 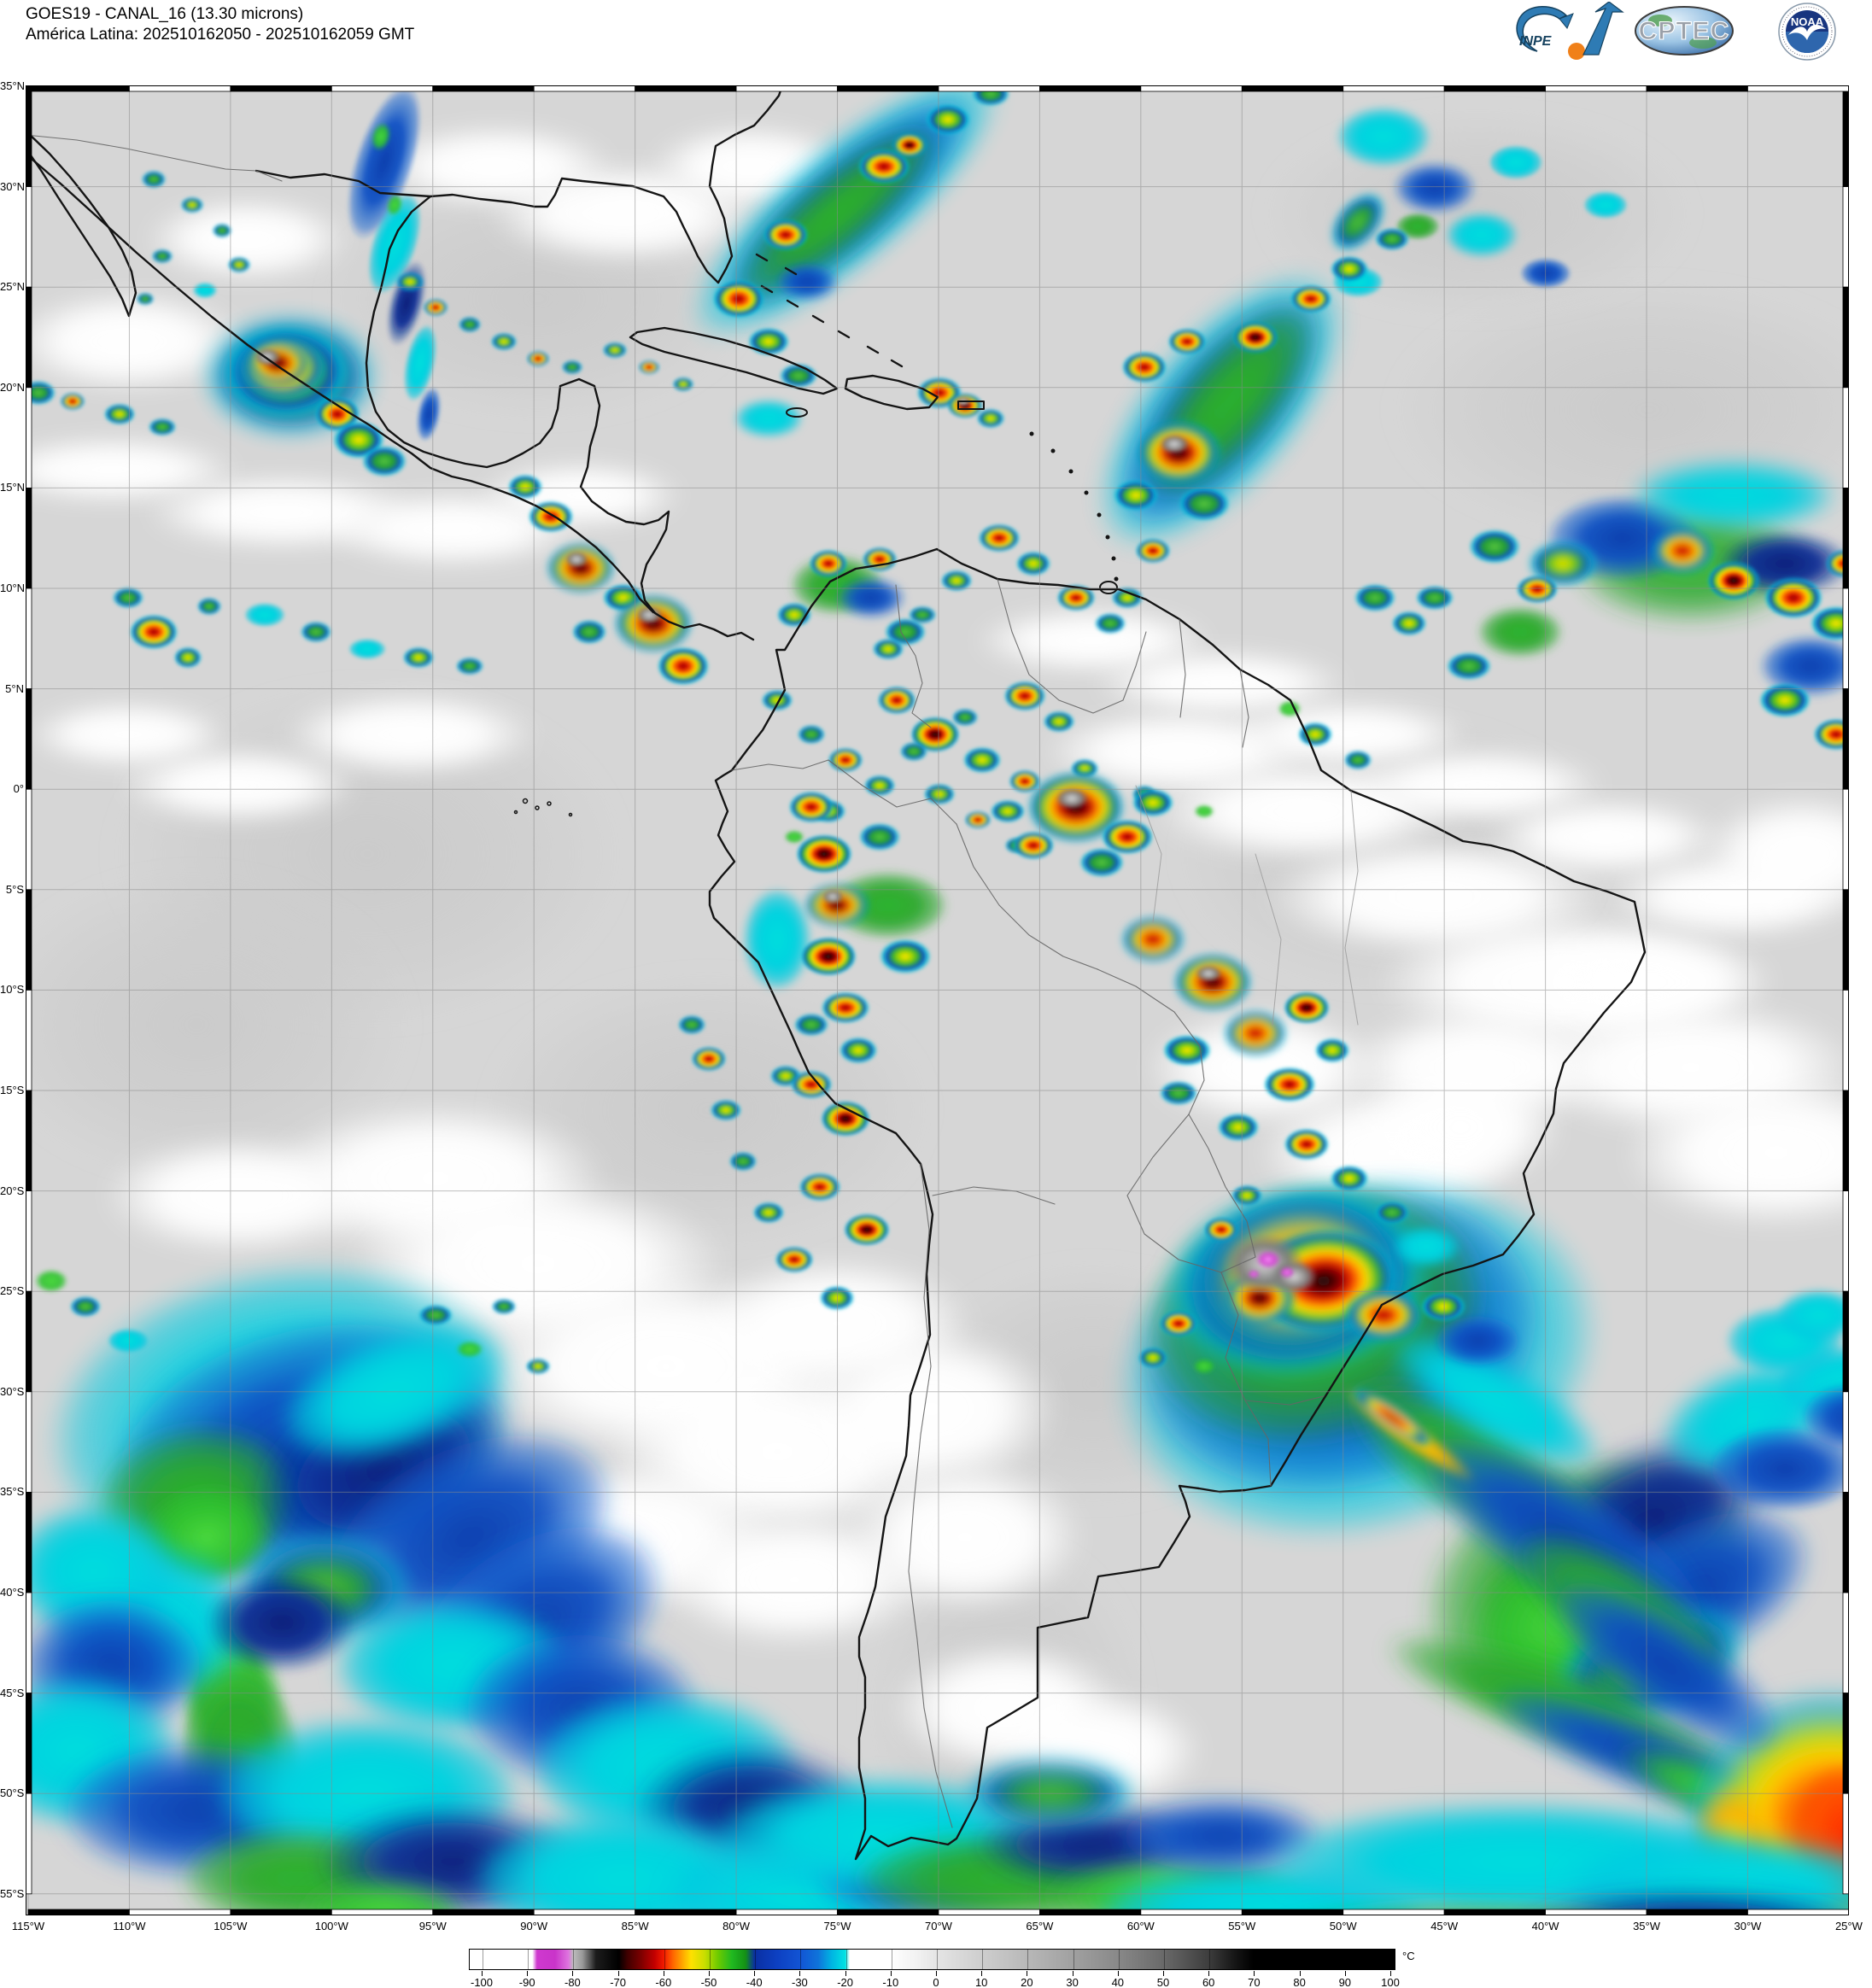 I want to click on colorbar-tick-label: 80, so click(x=1299, y=1982).